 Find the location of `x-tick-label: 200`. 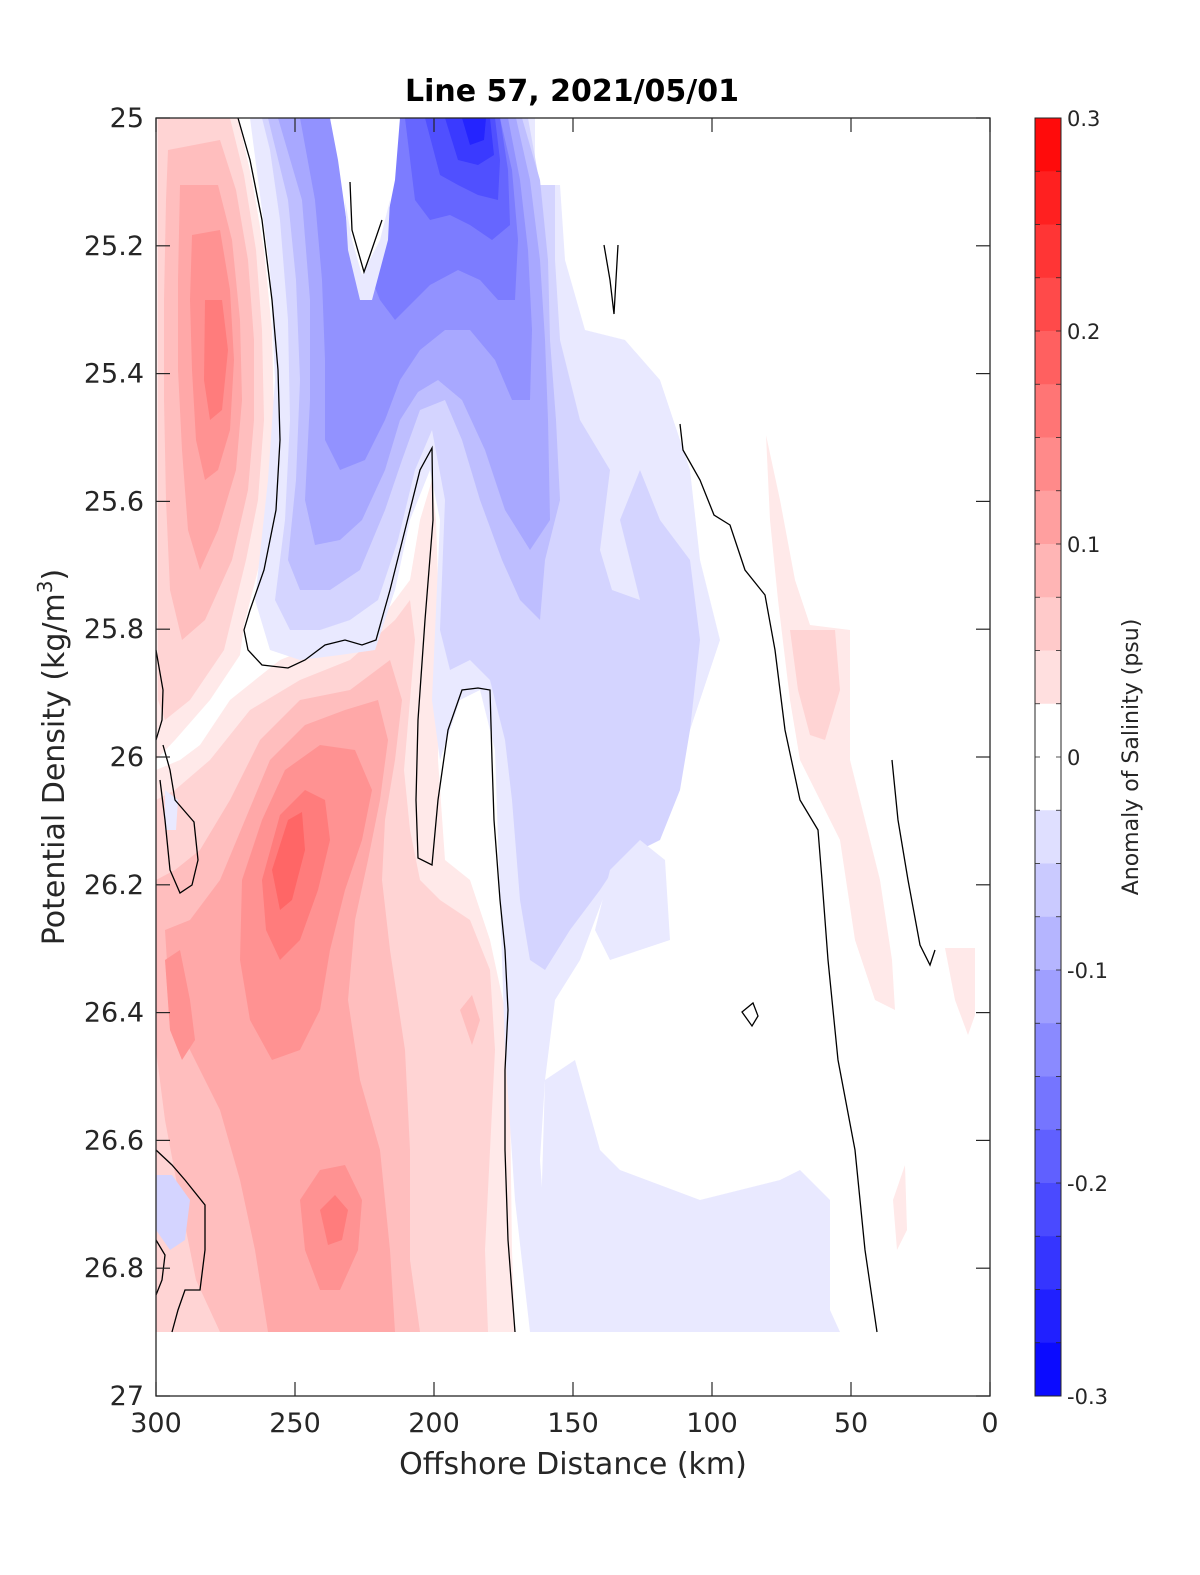

x-tick-label: 200 is located at coordinates (434, 1423).